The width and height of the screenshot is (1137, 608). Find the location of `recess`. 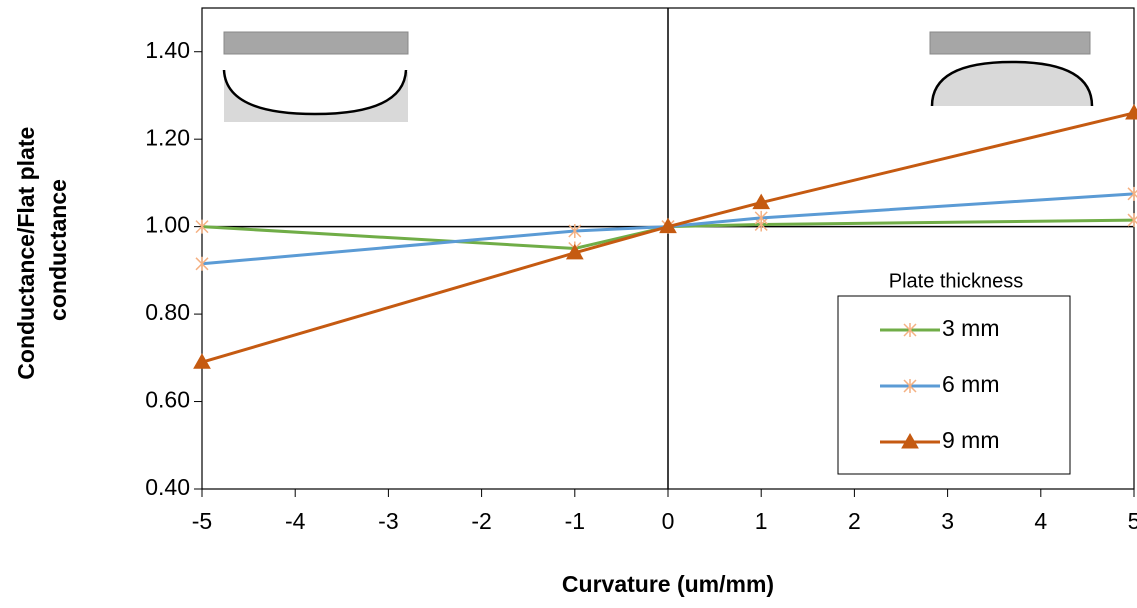

recess is located at coordinates (315, 92).